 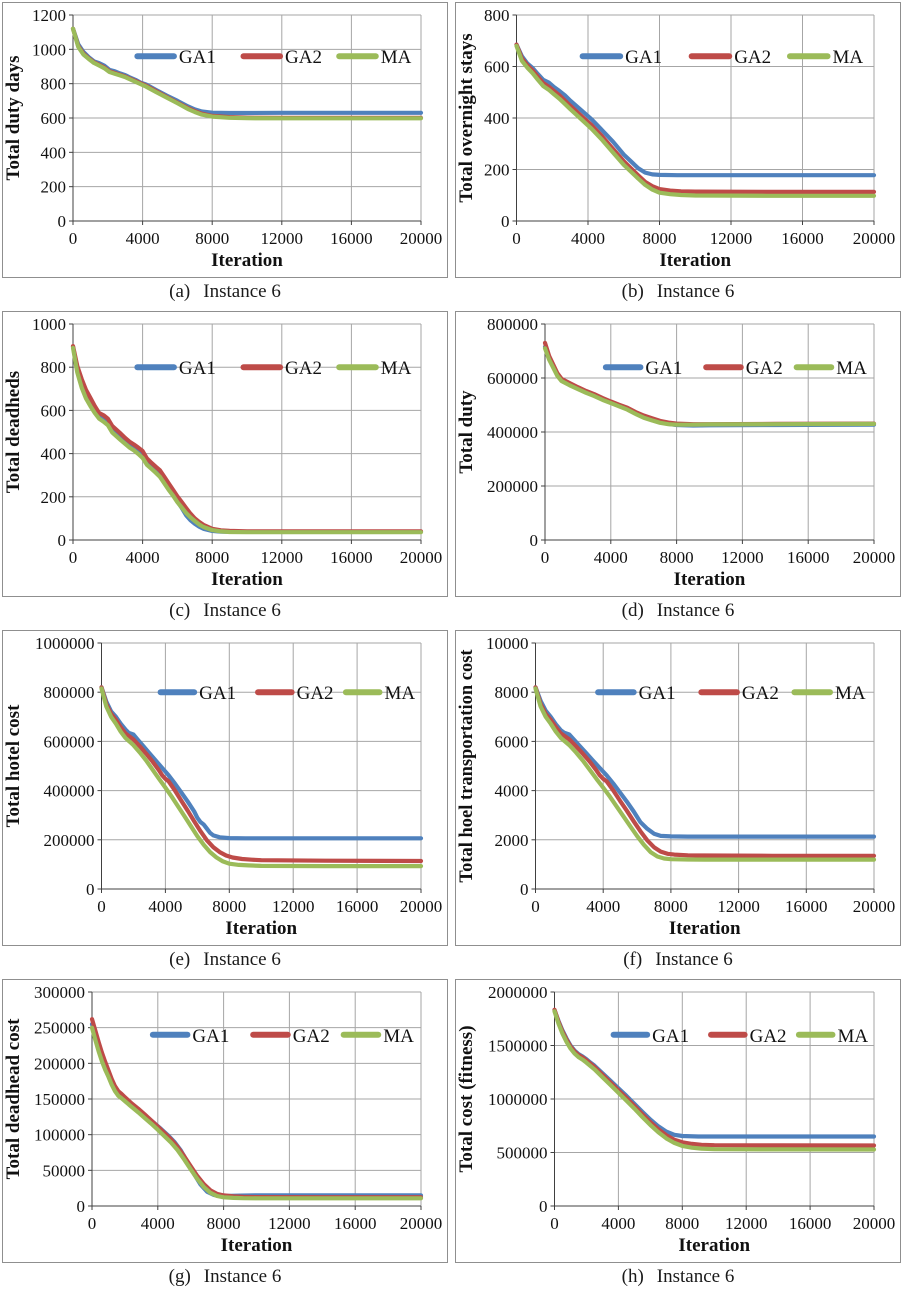 I want to click on caption-label: (a), so click(x=180, y=291).